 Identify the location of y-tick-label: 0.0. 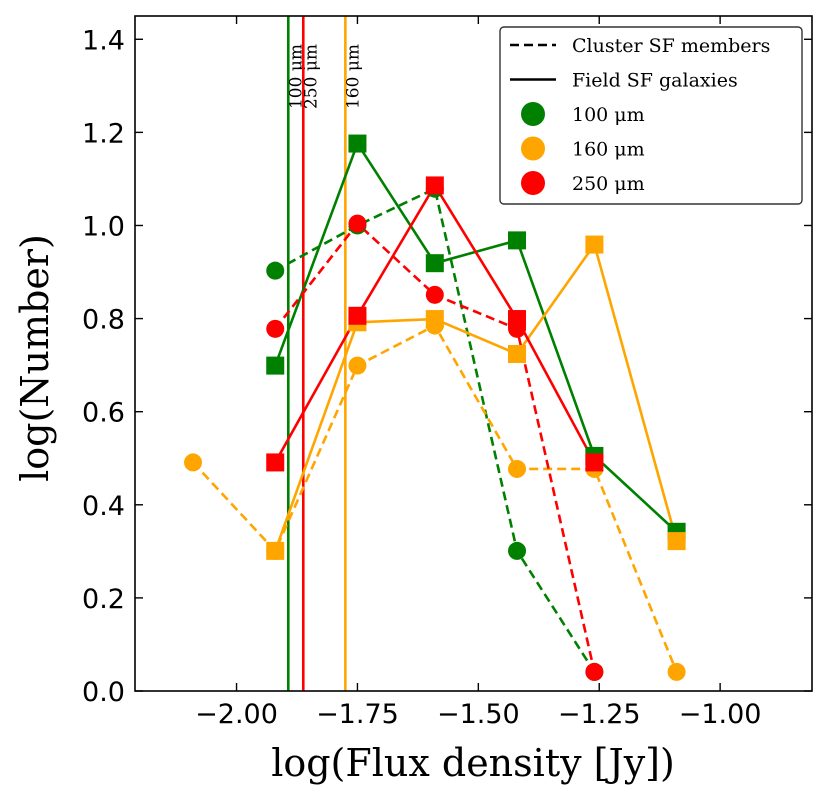
(103, 692).